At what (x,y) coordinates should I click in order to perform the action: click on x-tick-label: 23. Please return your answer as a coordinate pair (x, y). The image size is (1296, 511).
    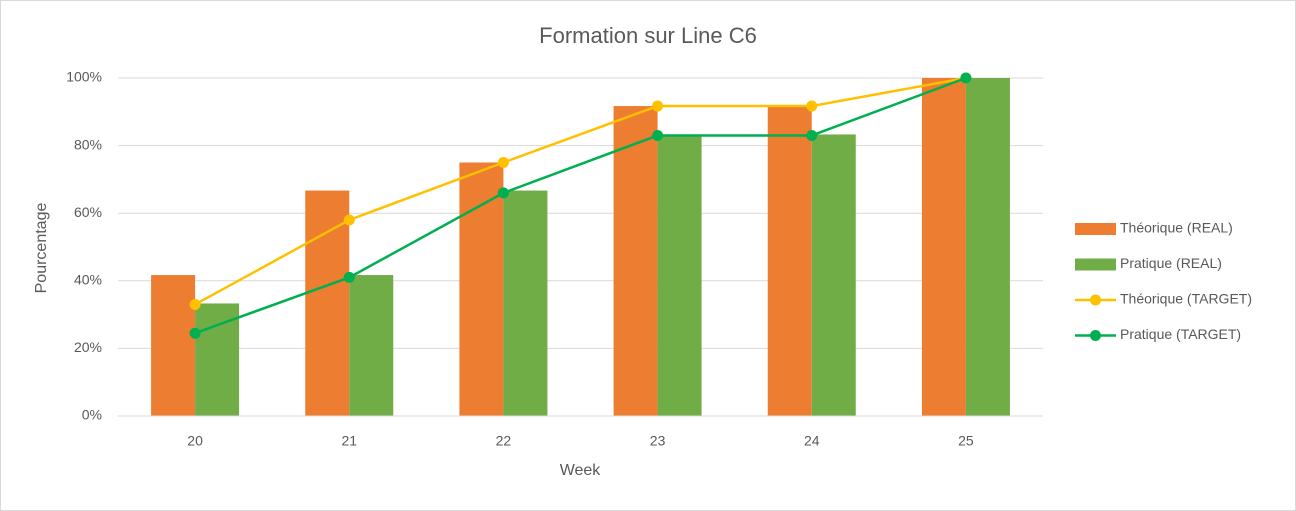
    Looking at the image, I should click on (658, 441).